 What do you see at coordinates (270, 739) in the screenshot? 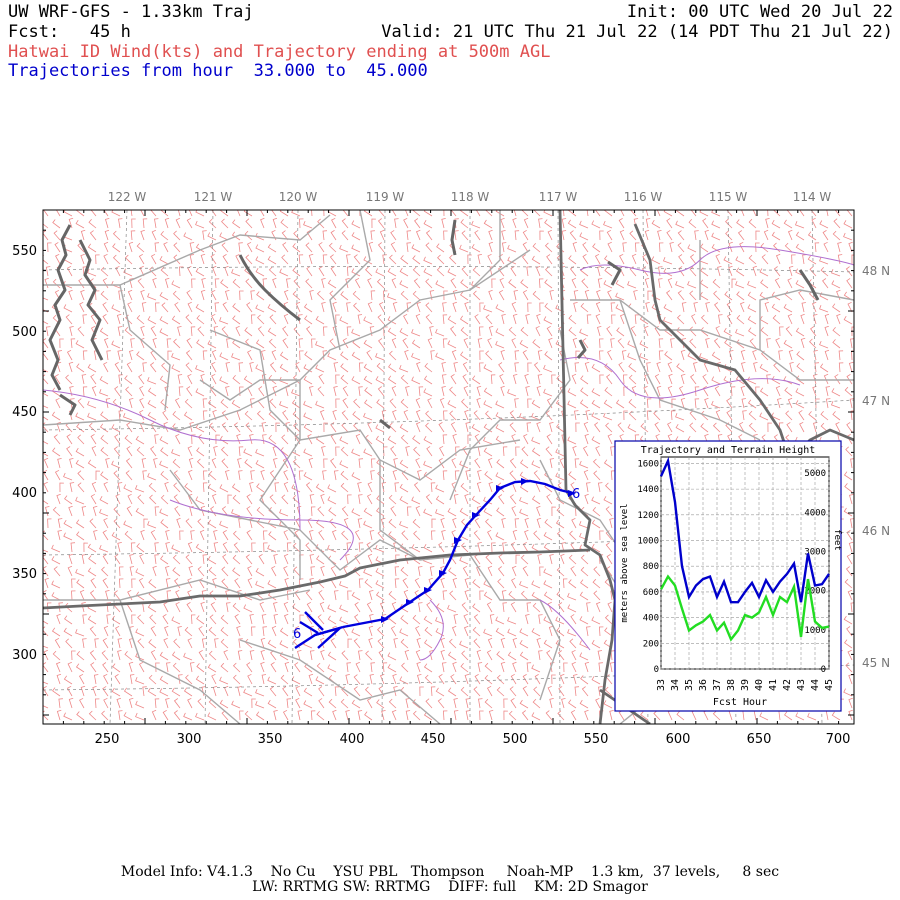
I see `x-tick-label: 350` at bounding box center [270, 739].